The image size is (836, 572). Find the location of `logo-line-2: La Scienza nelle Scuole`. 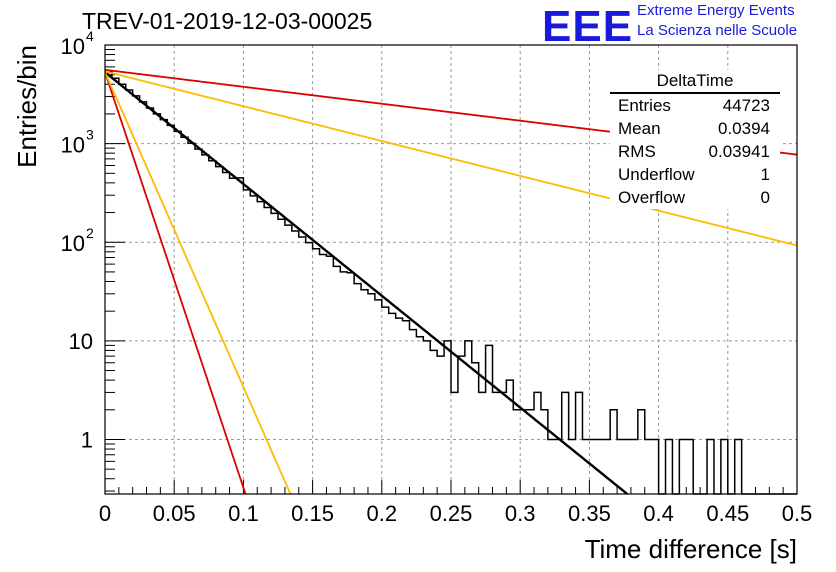

logo-line-2: La Scienza nelle Scuole is located at coordinates (717, 30).